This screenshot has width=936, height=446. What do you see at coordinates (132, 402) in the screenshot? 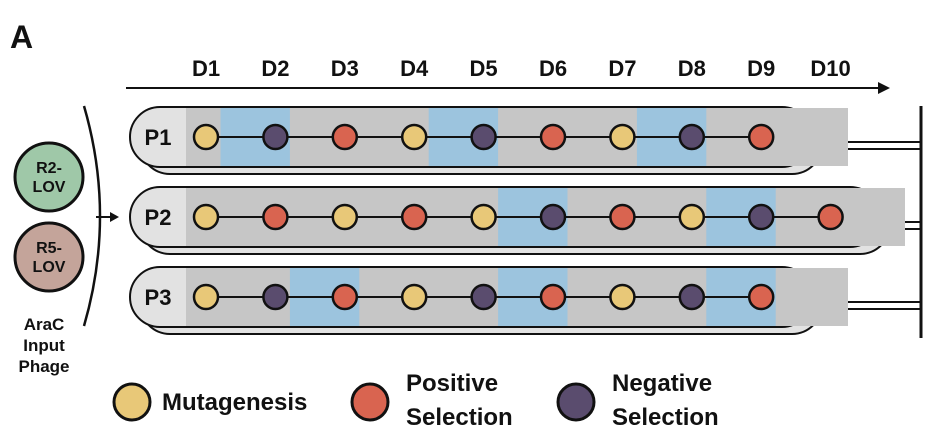
I see `mutagenesis-legend-swatch` at bounding box center [132, 402].